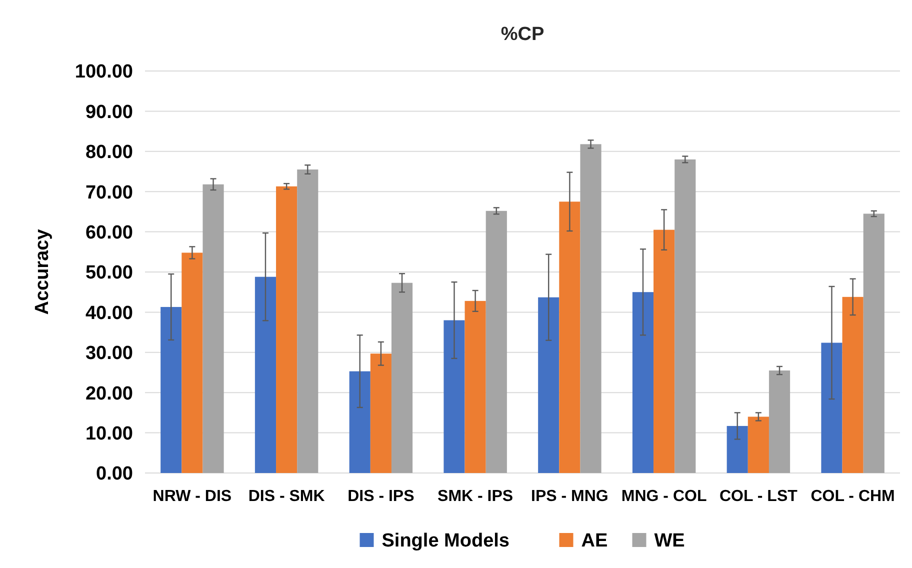 The image size is (912, 568). Describe the element at coordinates (594, 541) in the screenshot. I see `legend-label: AE` at that location.